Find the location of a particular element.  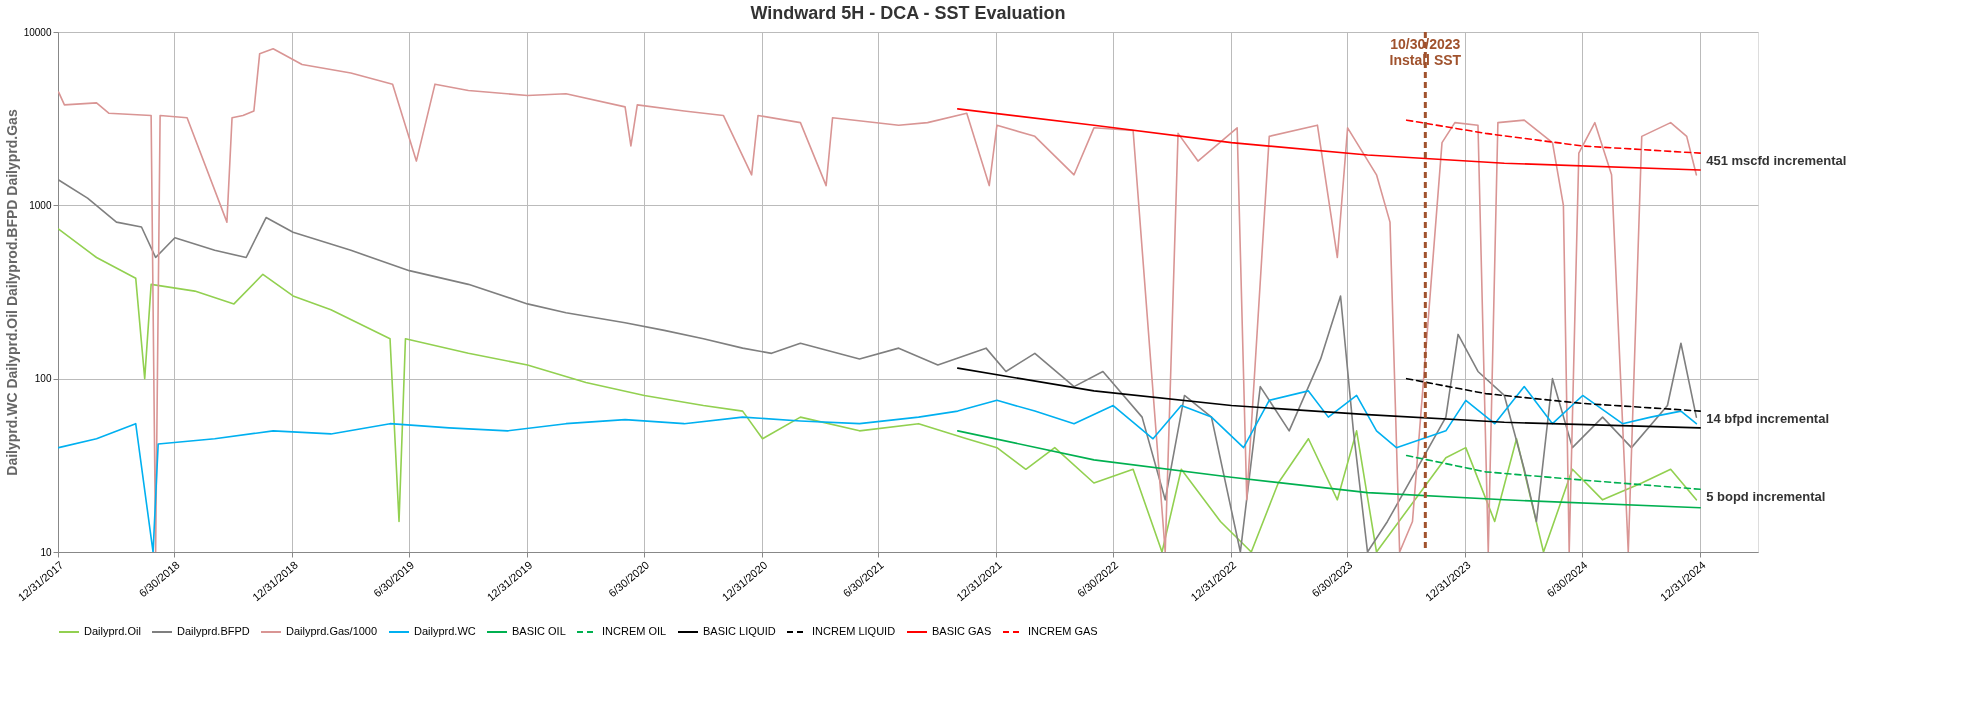

y-tick-label: 1000 is located at coordinates (40, 205).